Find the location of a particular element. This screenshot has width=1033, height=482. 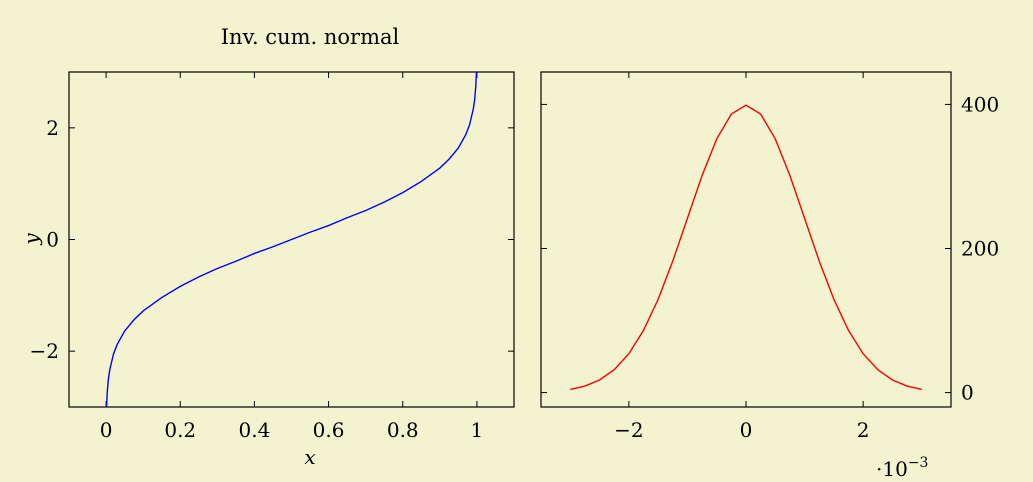

left-chart-x-axis-label: x is located at coordinates (309, 457).